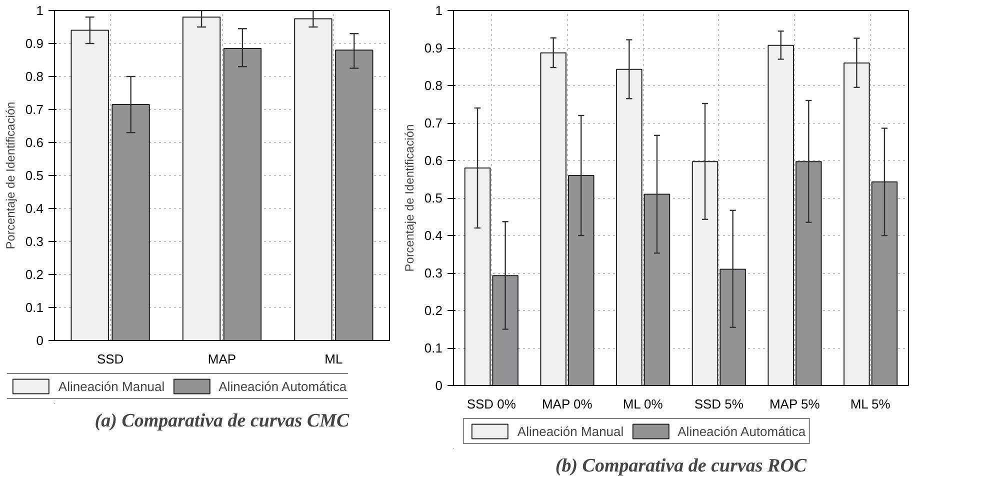  Describe the element at coordinates (643, 404) in the screenshot. I see `x-tick-label: ML 0%` at that location.